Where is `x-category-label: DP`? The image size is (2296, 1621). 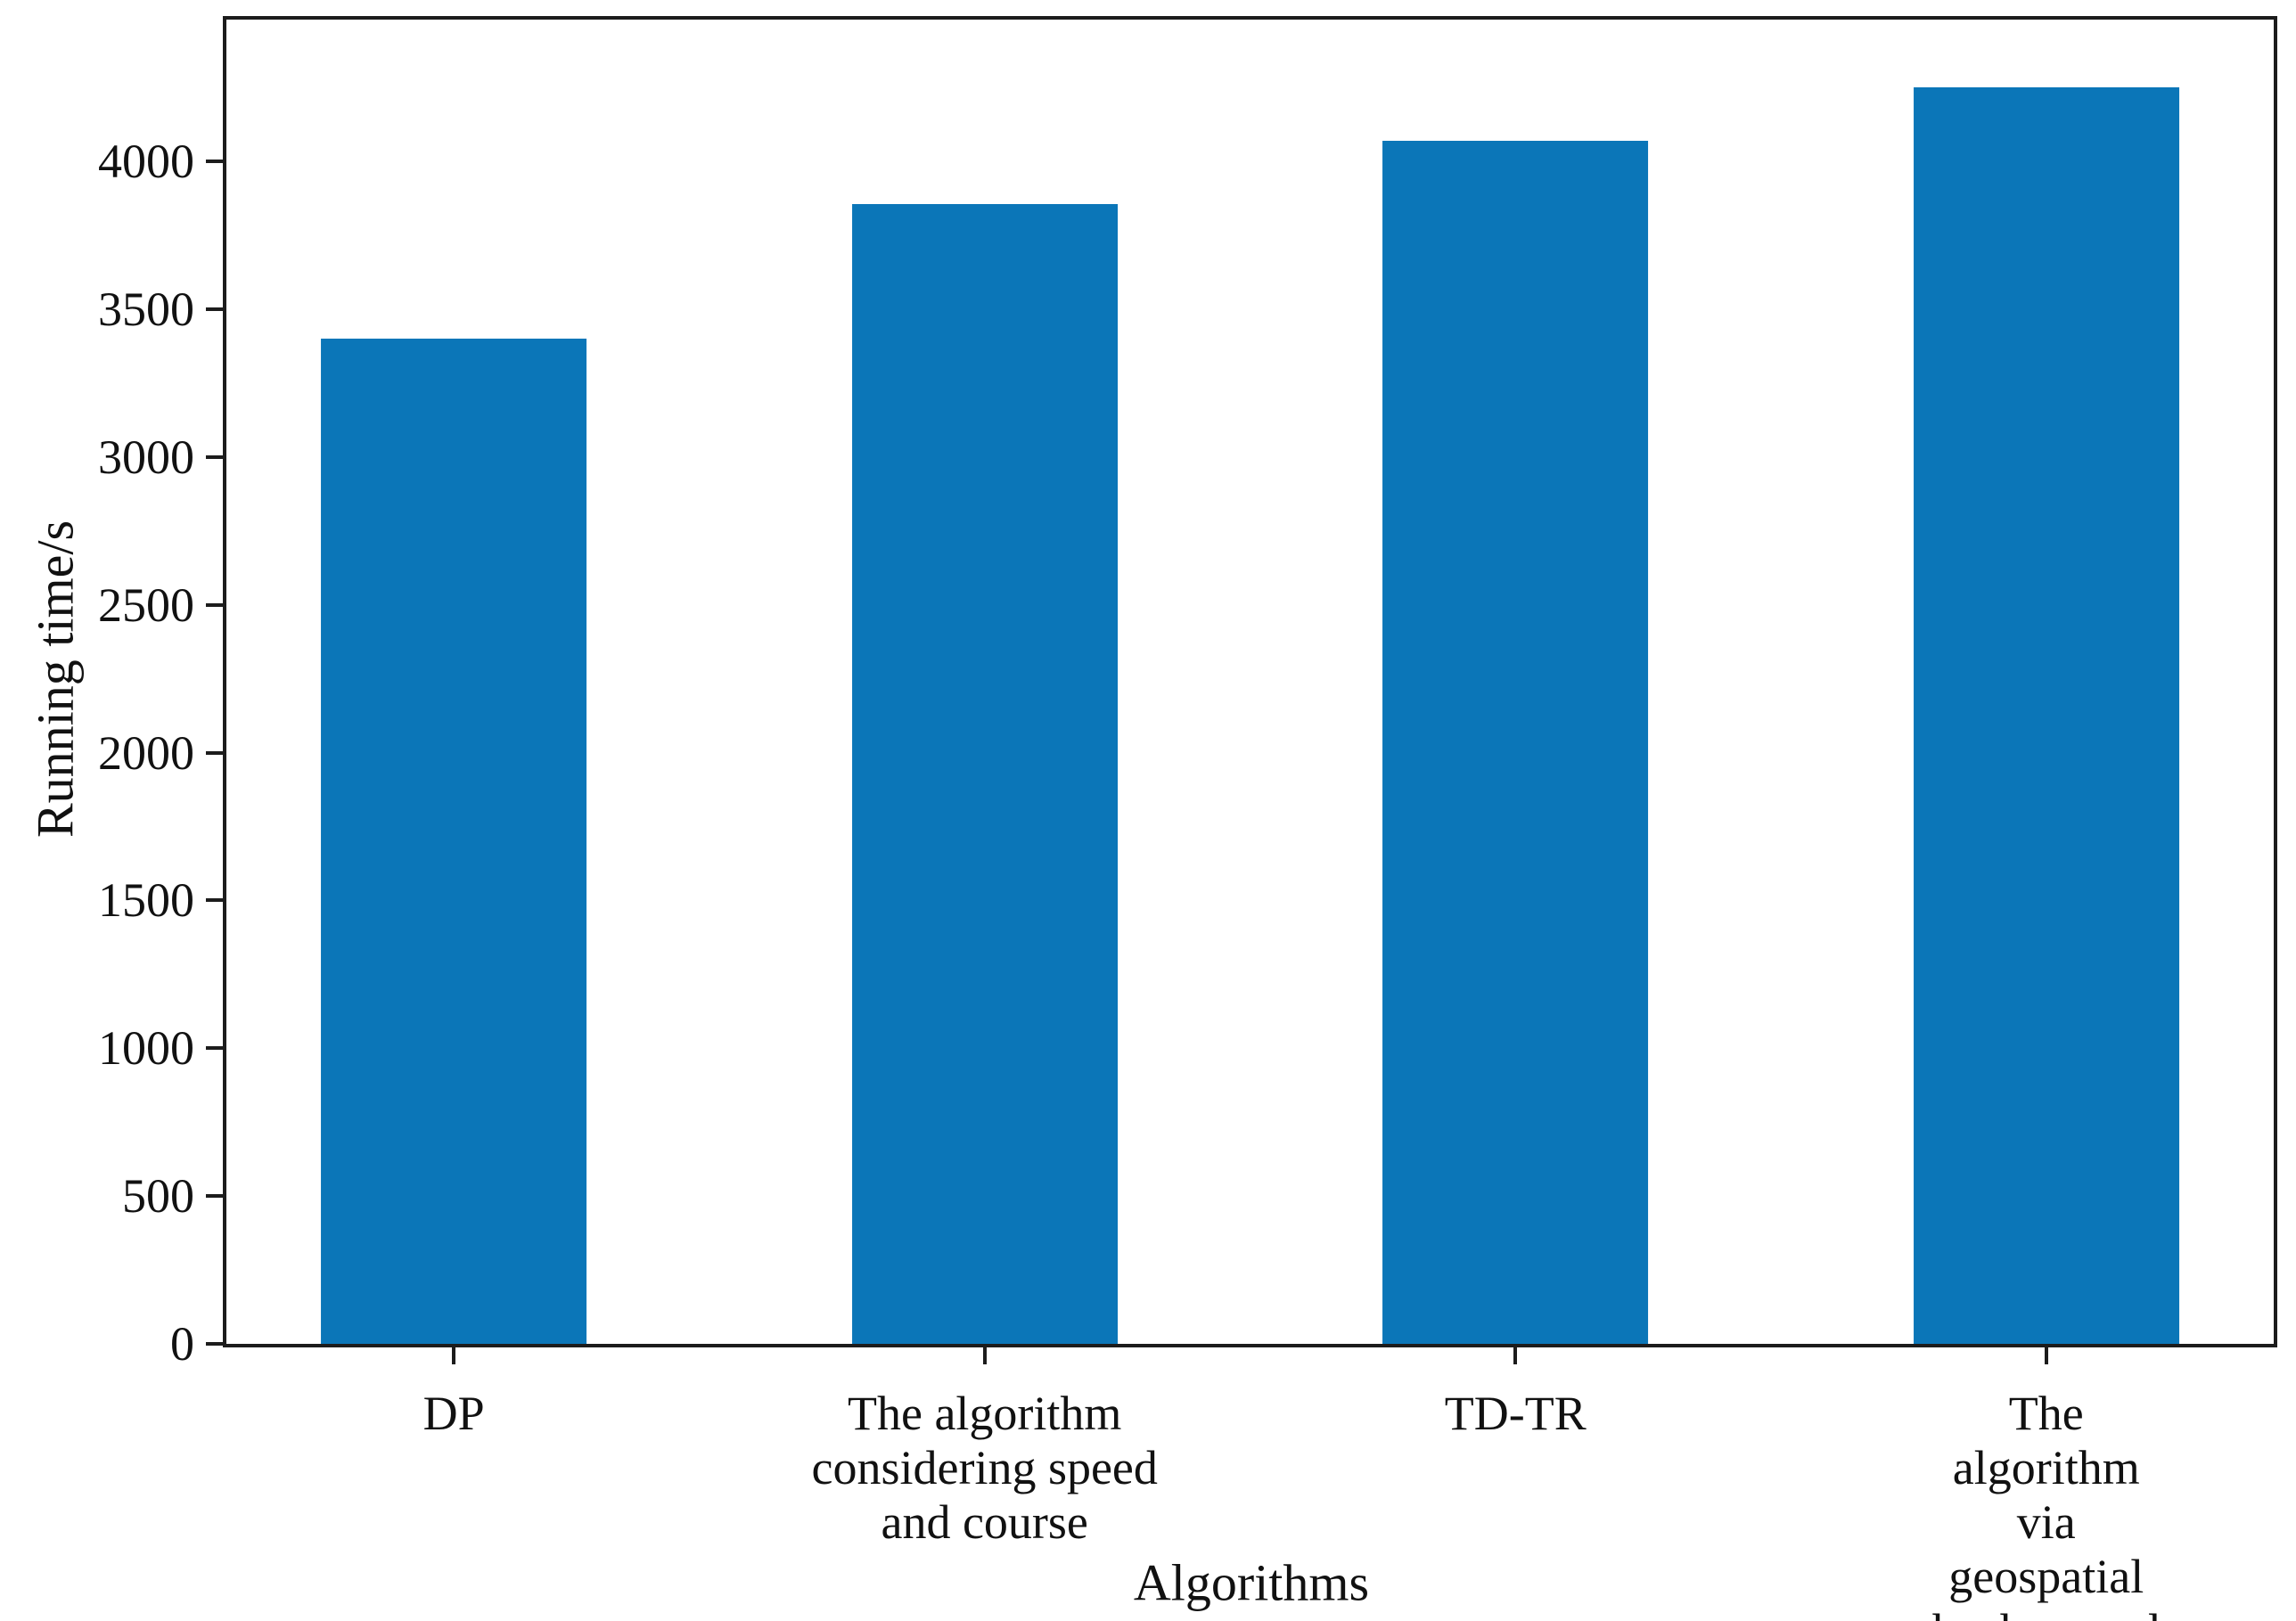
x-category-label: DP is located at coordinates (454, 1413).